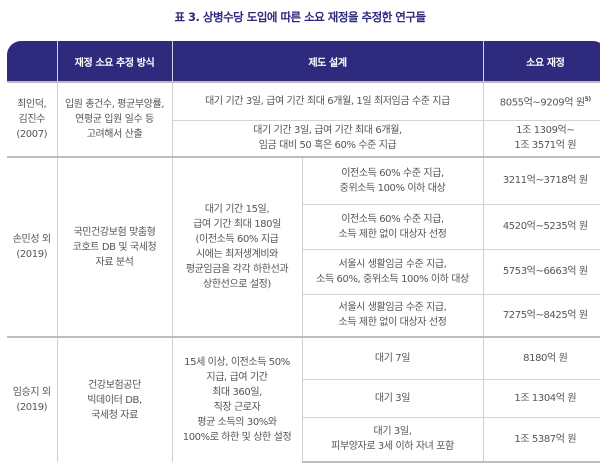 The height and width of the screenshot is (465, 600). What do you see at coordinates (588, 100) in the screenshot?
I see `footnote-marker: 5)` at bounding box center [588, 100].